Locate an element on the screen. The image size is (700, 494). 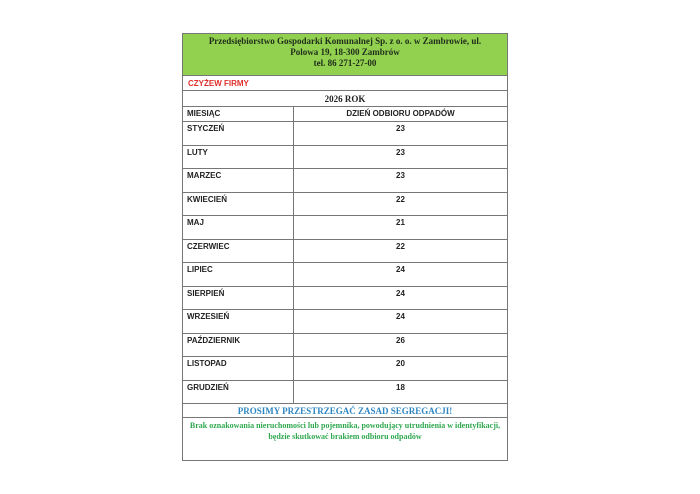
table-row: MAJ 21 is located at coordinates (345, 228).